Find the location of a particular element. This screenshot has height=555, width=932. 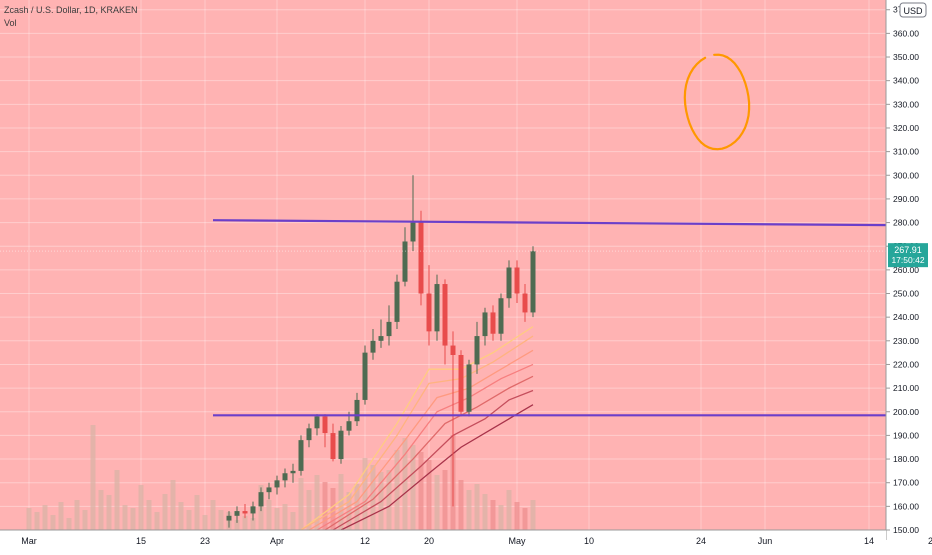

time-axis-panel is located at coordinates (443, 540).